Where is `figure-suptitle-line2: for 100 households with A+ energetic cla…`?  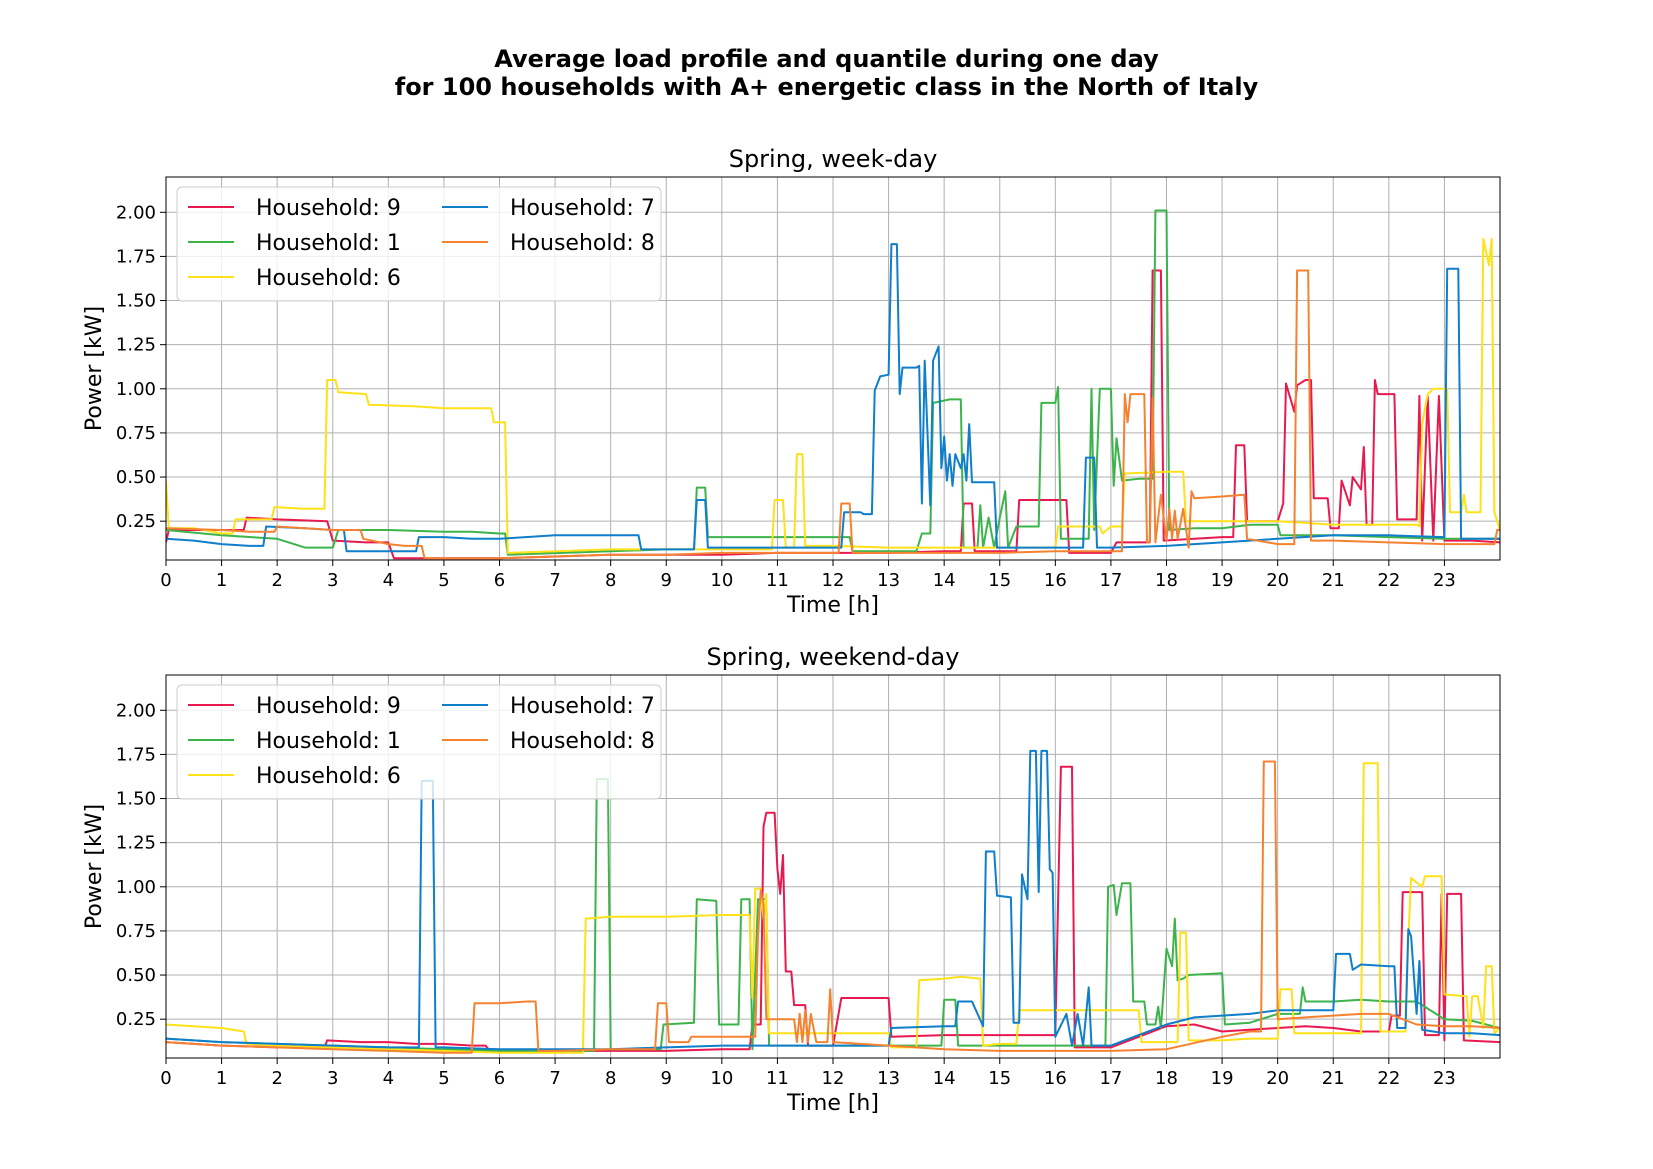
figure-suptitle-line2: for 100 households with A+ energetic cla… is located at coordinates (826, 87).